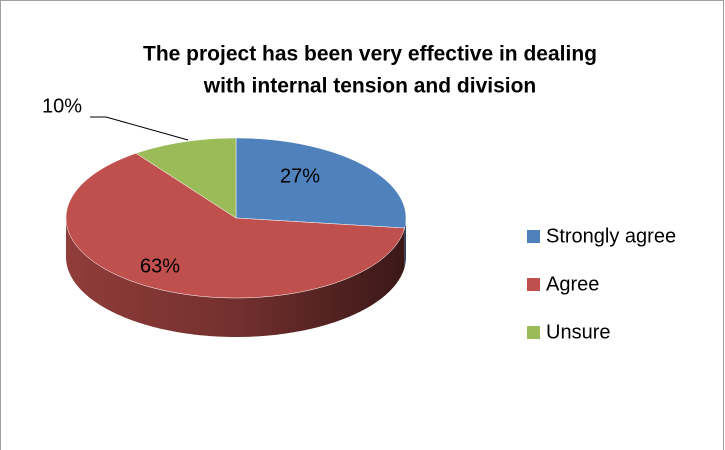 The height and width of the screenshot is (450, 725). Describe the element at coordinates (370, 86) in the screenshot. I see `chart-title: with internal tension and division` at that location.